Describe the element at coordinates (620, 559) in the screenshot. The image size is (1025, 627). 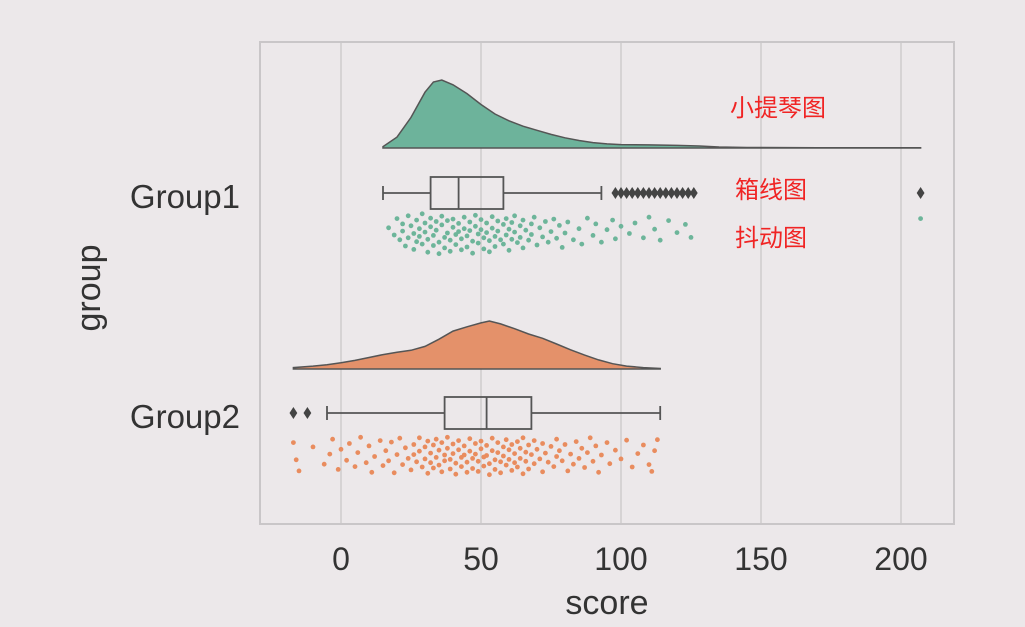
I see `x-tick-label: 100` at that location.